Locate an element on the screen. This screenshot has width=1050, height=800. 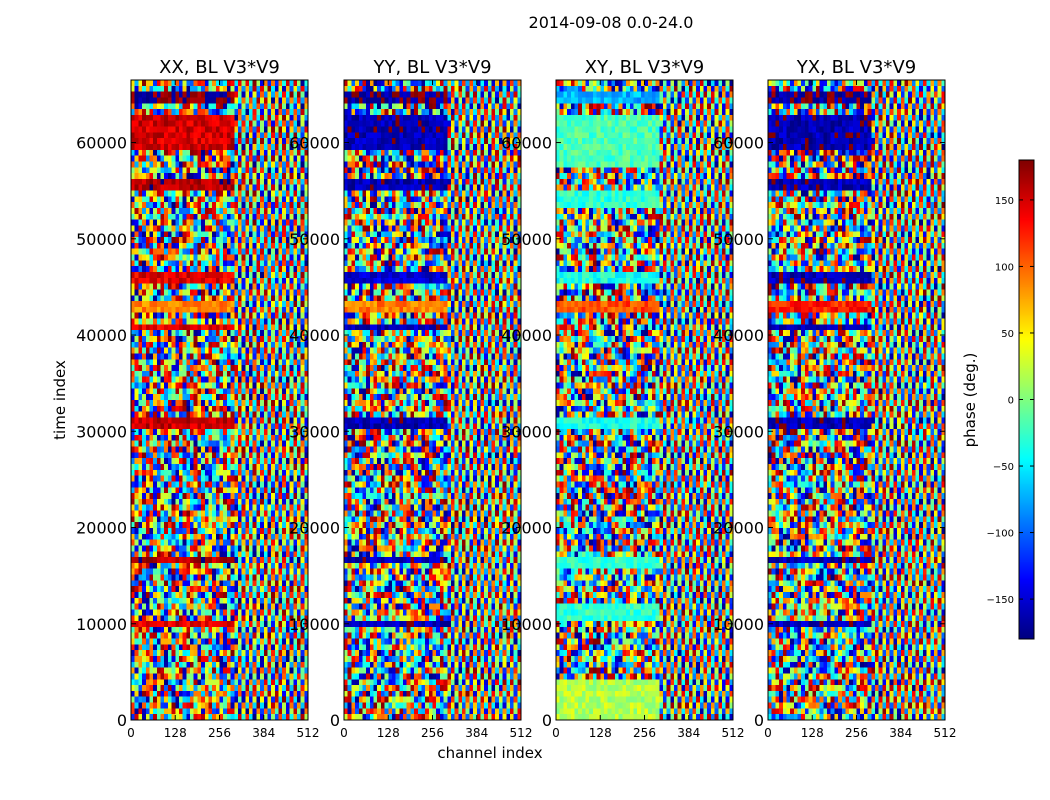
phase-heatmap-yx is located at coordinates (856, 400).